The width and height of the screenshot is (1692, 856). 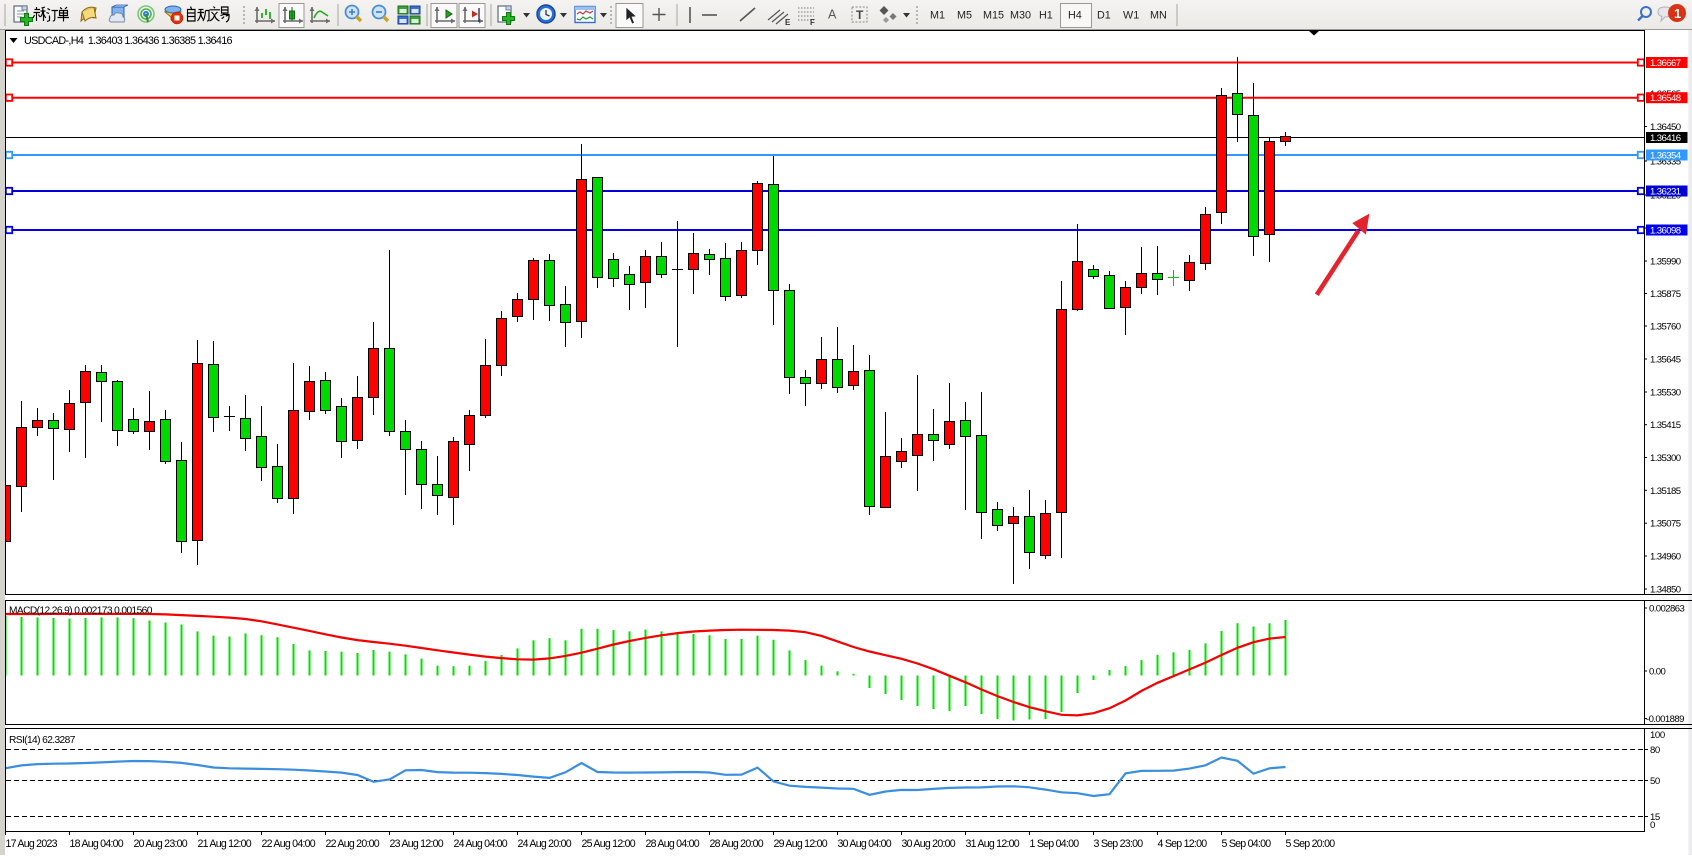 I want to click on svg-text: 24 Aug 04:00, so click(x=481, y=844).